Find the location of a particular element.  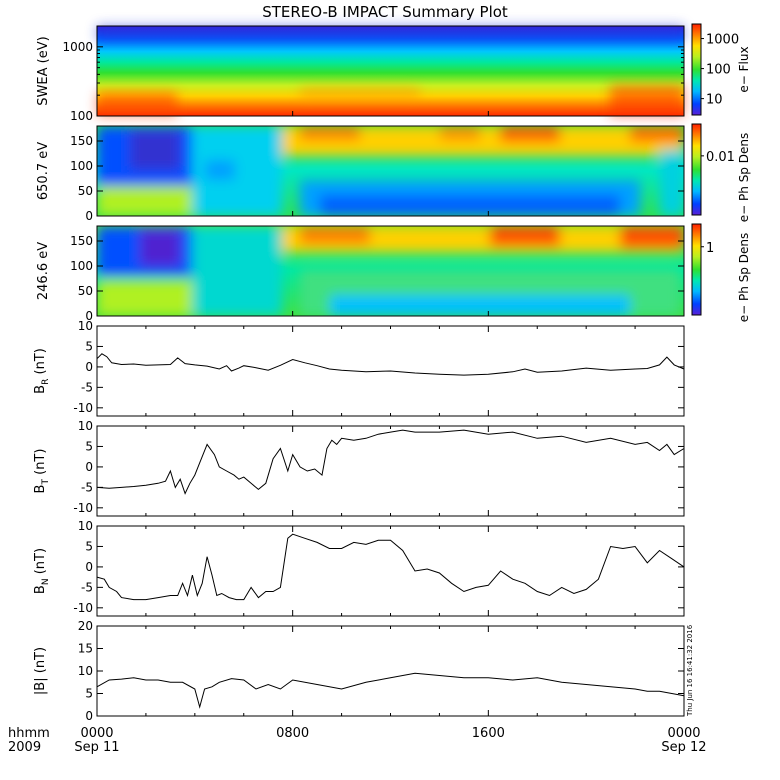

time-tick-date: Sep 11 is located at coordinates (96, 747).